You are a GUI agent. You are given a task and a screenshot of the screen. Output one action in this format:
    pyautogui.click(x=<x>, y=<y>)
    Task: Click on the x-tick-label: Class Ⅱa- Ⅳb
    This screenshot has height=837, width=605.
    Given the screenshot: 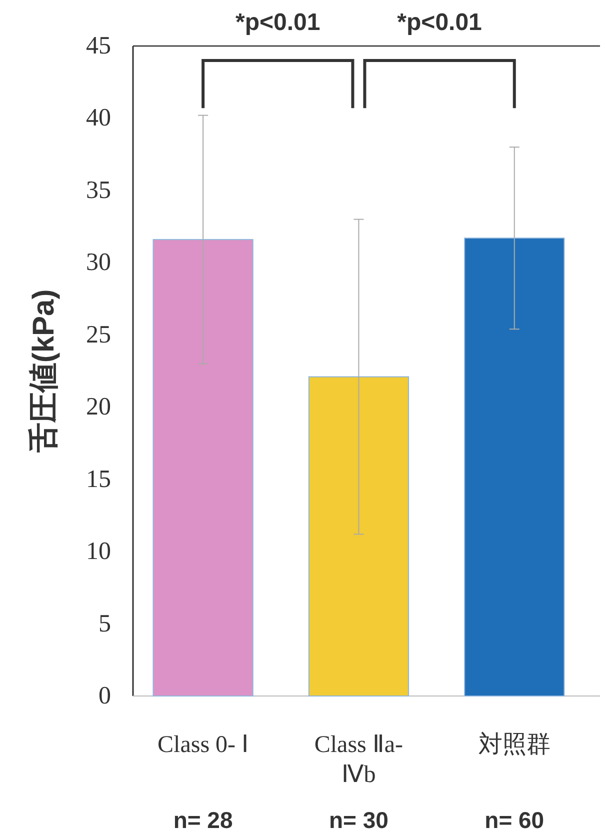 What is the action you would take?
    pyautogui.click(x=359, y=760)
    